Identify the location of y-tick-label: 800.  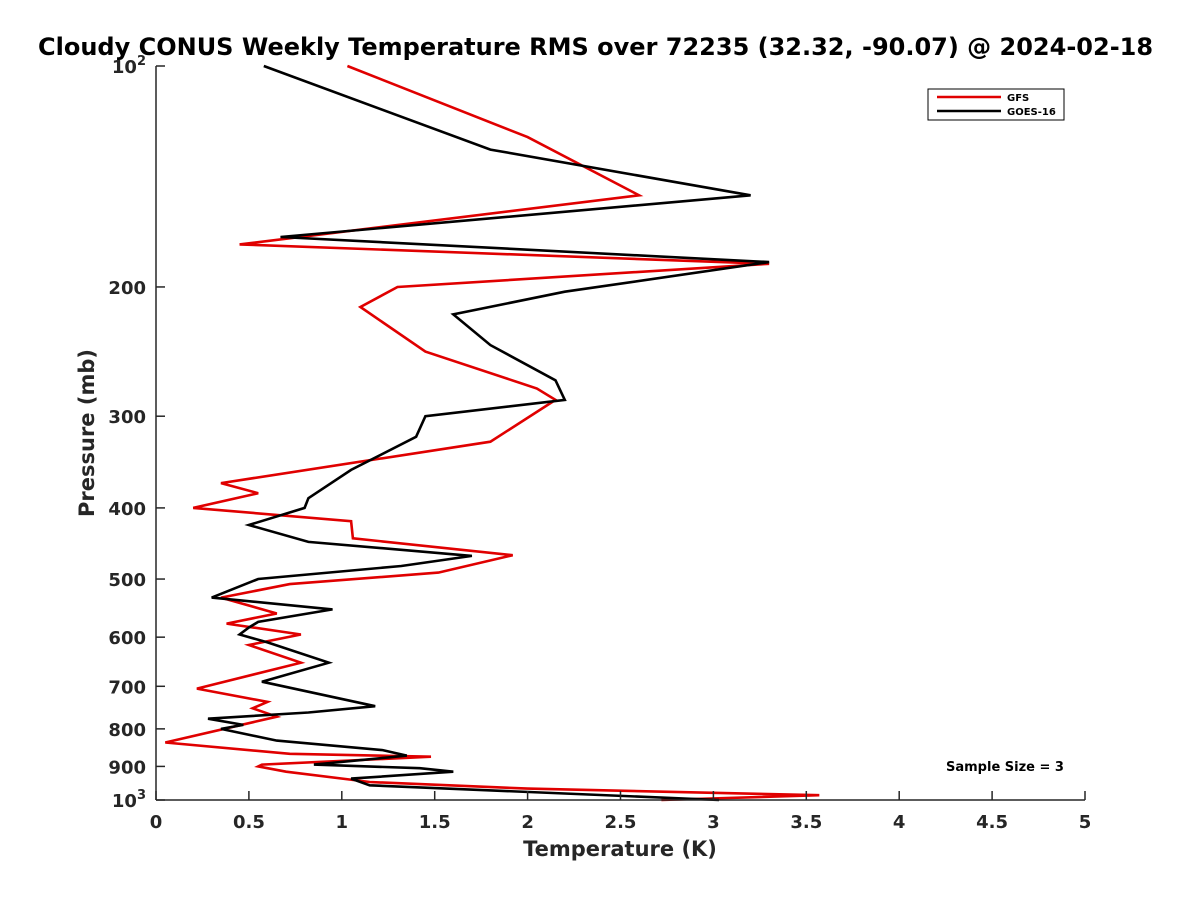
(127, 730).